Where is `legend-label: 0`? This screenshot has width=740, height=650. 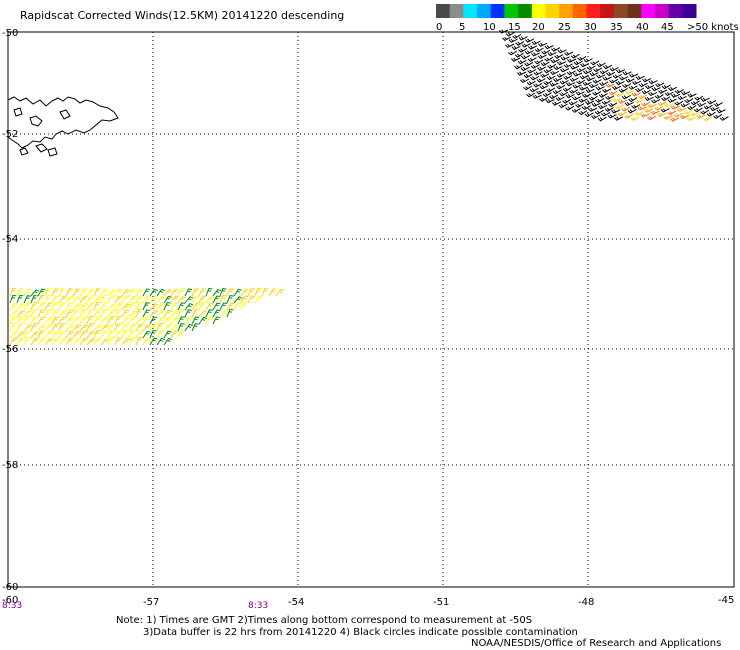 legend-label: 0 is located at coordinates (439, 27).